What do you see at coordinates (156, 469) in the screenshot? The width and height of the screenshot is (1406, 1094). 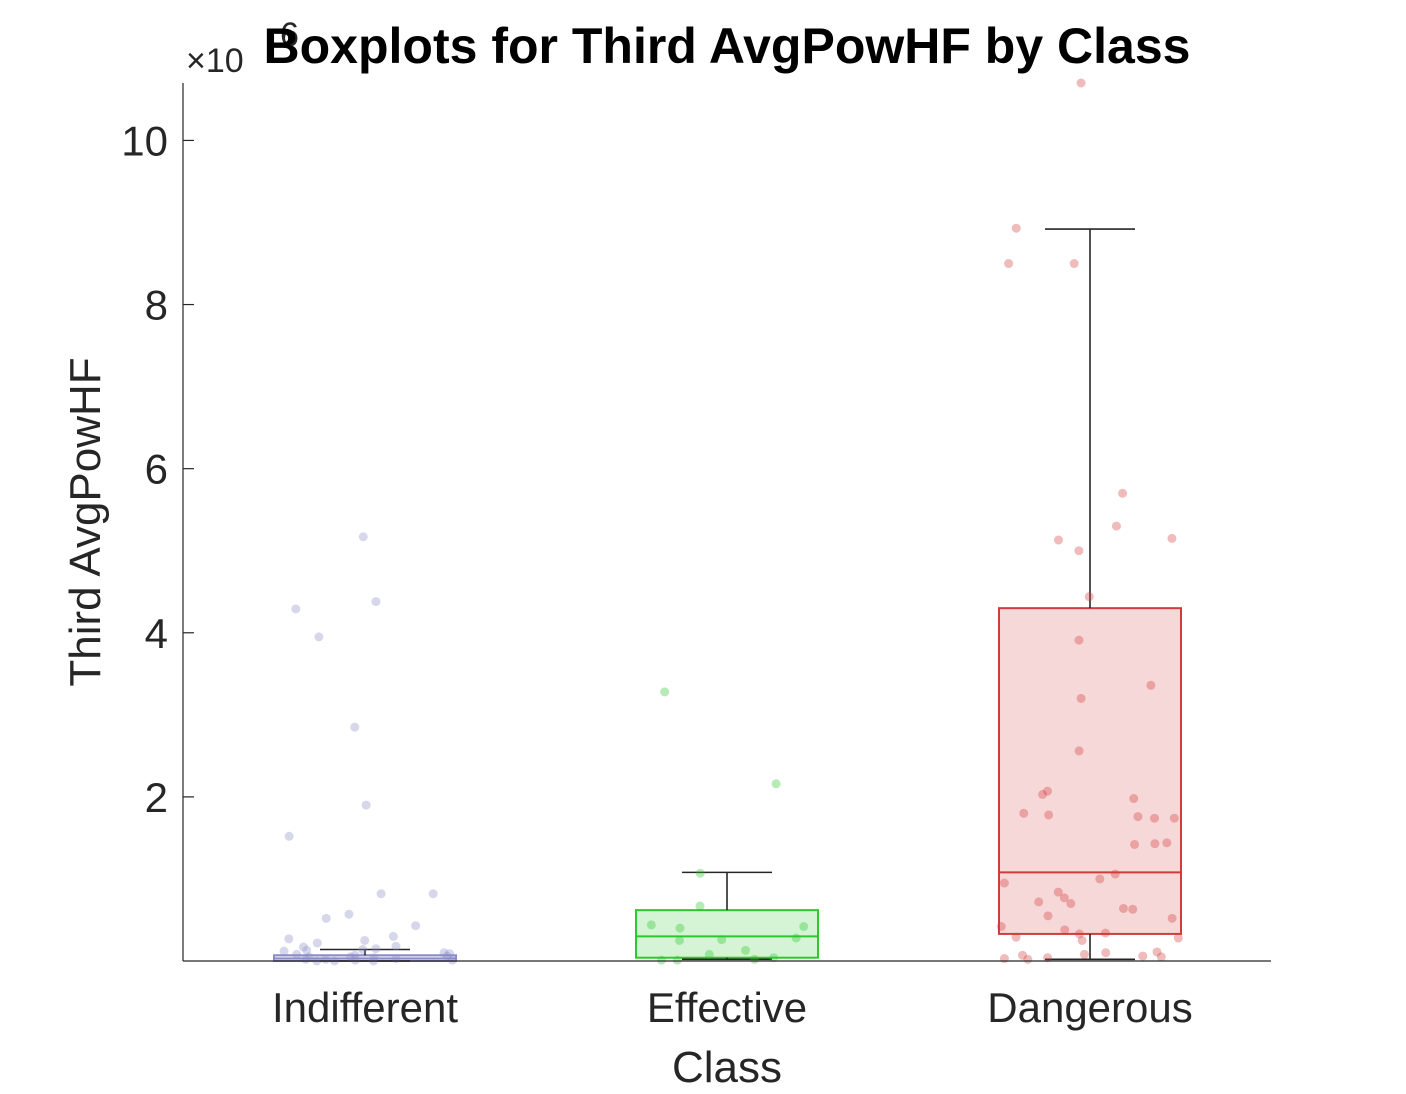 I see `y-tick-label: 6` at bounding box center [156, 469].